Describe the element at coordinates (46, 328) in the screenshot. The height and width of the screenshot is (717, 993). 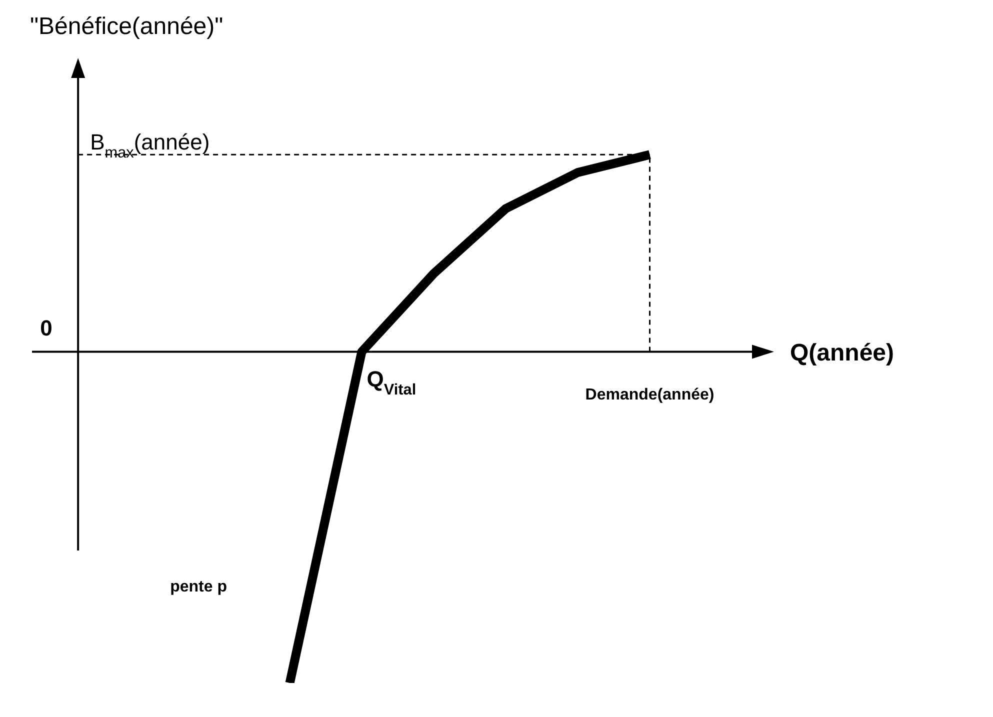
I see `text: 0` at that location.